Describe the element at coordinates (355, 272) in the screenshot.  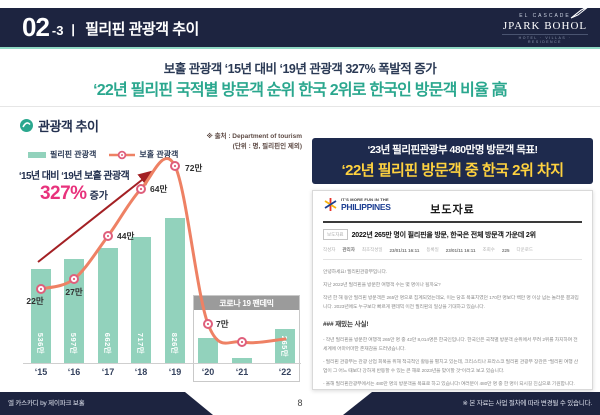
I see `doc-paragraph: 안녕하세요! 필리핀관광부입니다.` at that location.